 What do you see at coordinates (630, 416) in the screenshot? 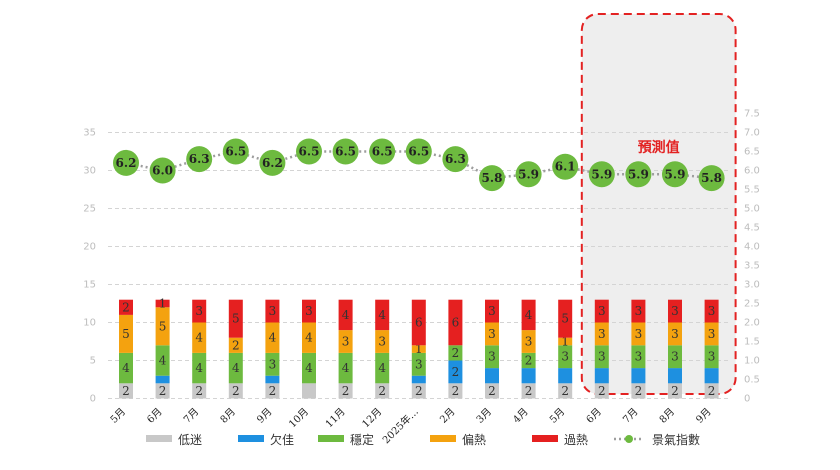
I see `category-label: 7月` at bounding box center [630, 416].